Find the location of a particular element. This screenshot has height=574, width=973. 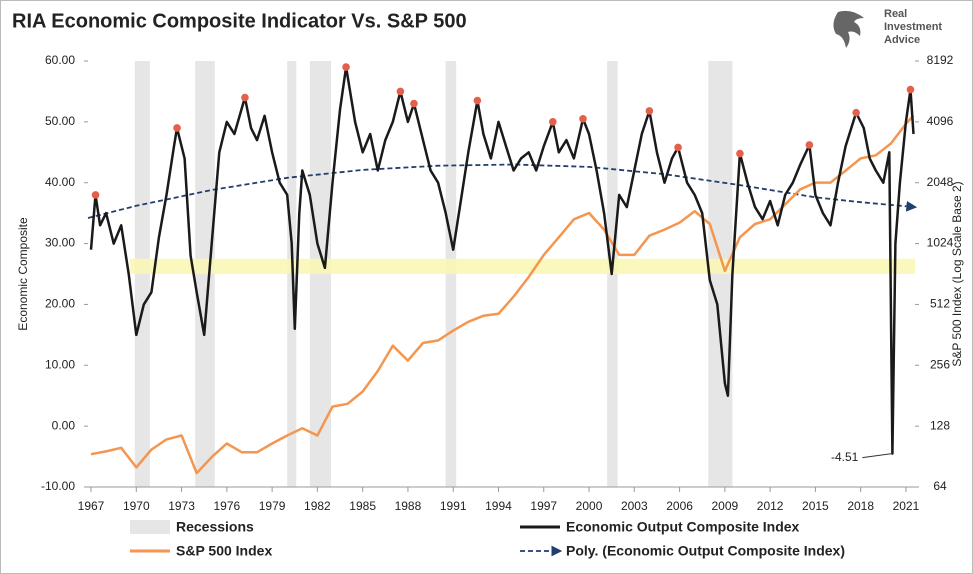

x-tick-label: 1994 is located at coordinates (498, 506).